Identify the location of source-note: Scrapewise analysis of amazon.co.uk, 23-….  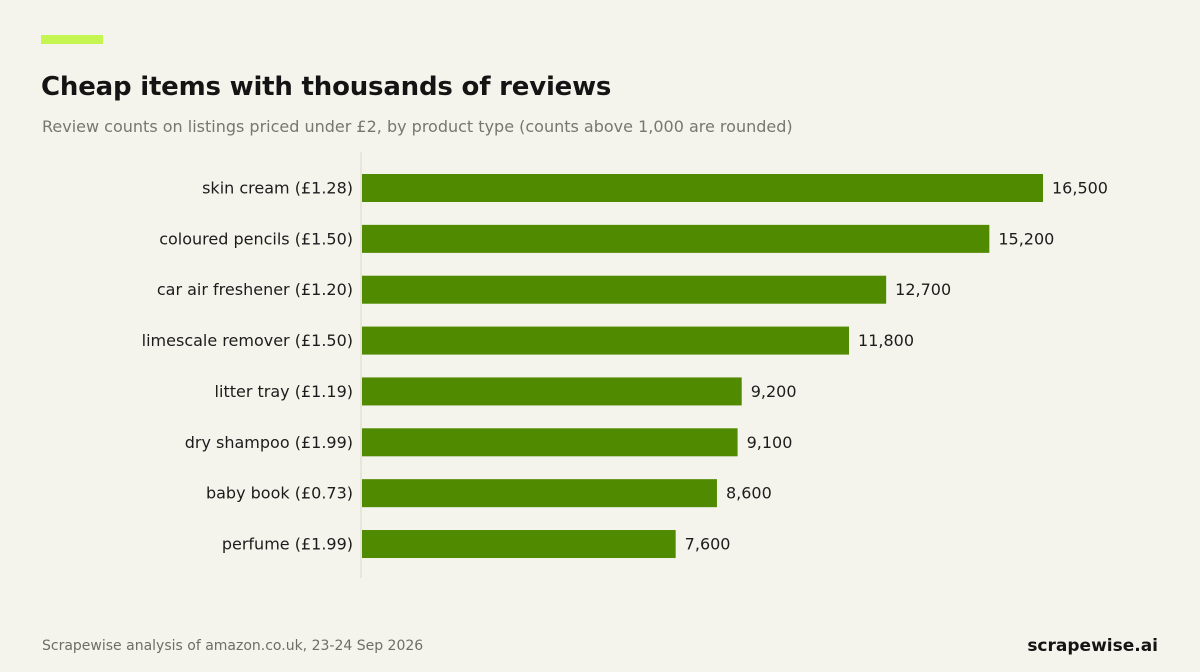
(233, 646).